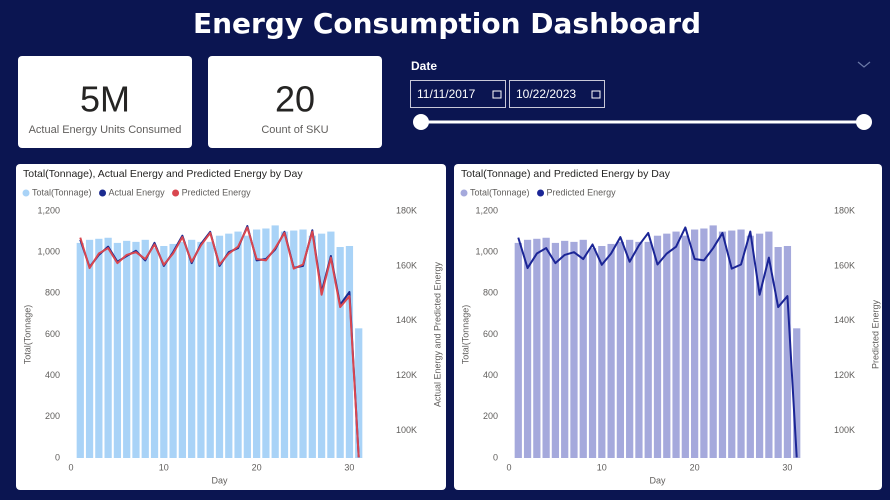 The height and width of the screenshot is (500, 890). I want to click on kpi-label: Actual Energy Units Consumed, so click(105, 130).